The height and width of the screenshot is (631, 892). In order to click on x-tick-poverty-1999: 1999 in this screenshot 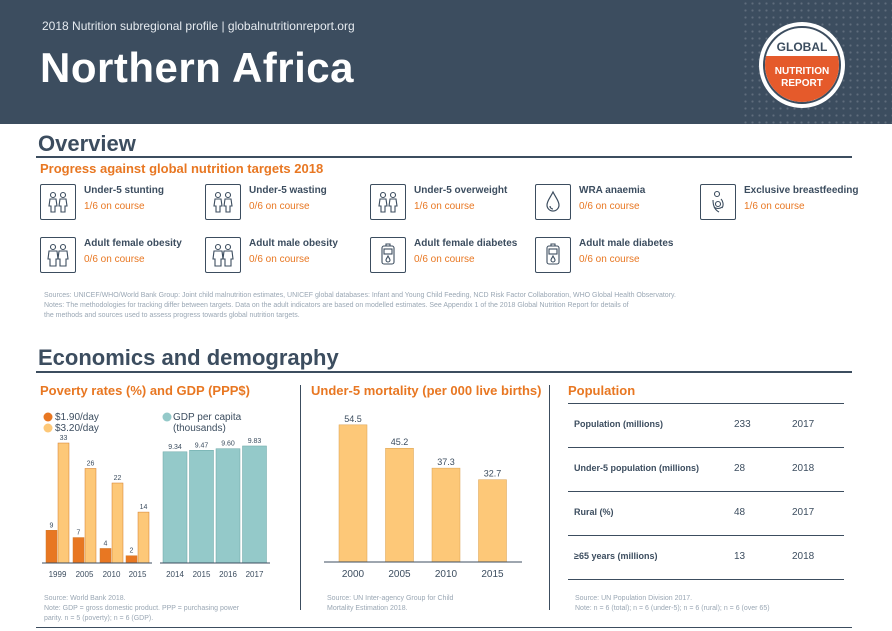, I will do `click(58, 574)`.